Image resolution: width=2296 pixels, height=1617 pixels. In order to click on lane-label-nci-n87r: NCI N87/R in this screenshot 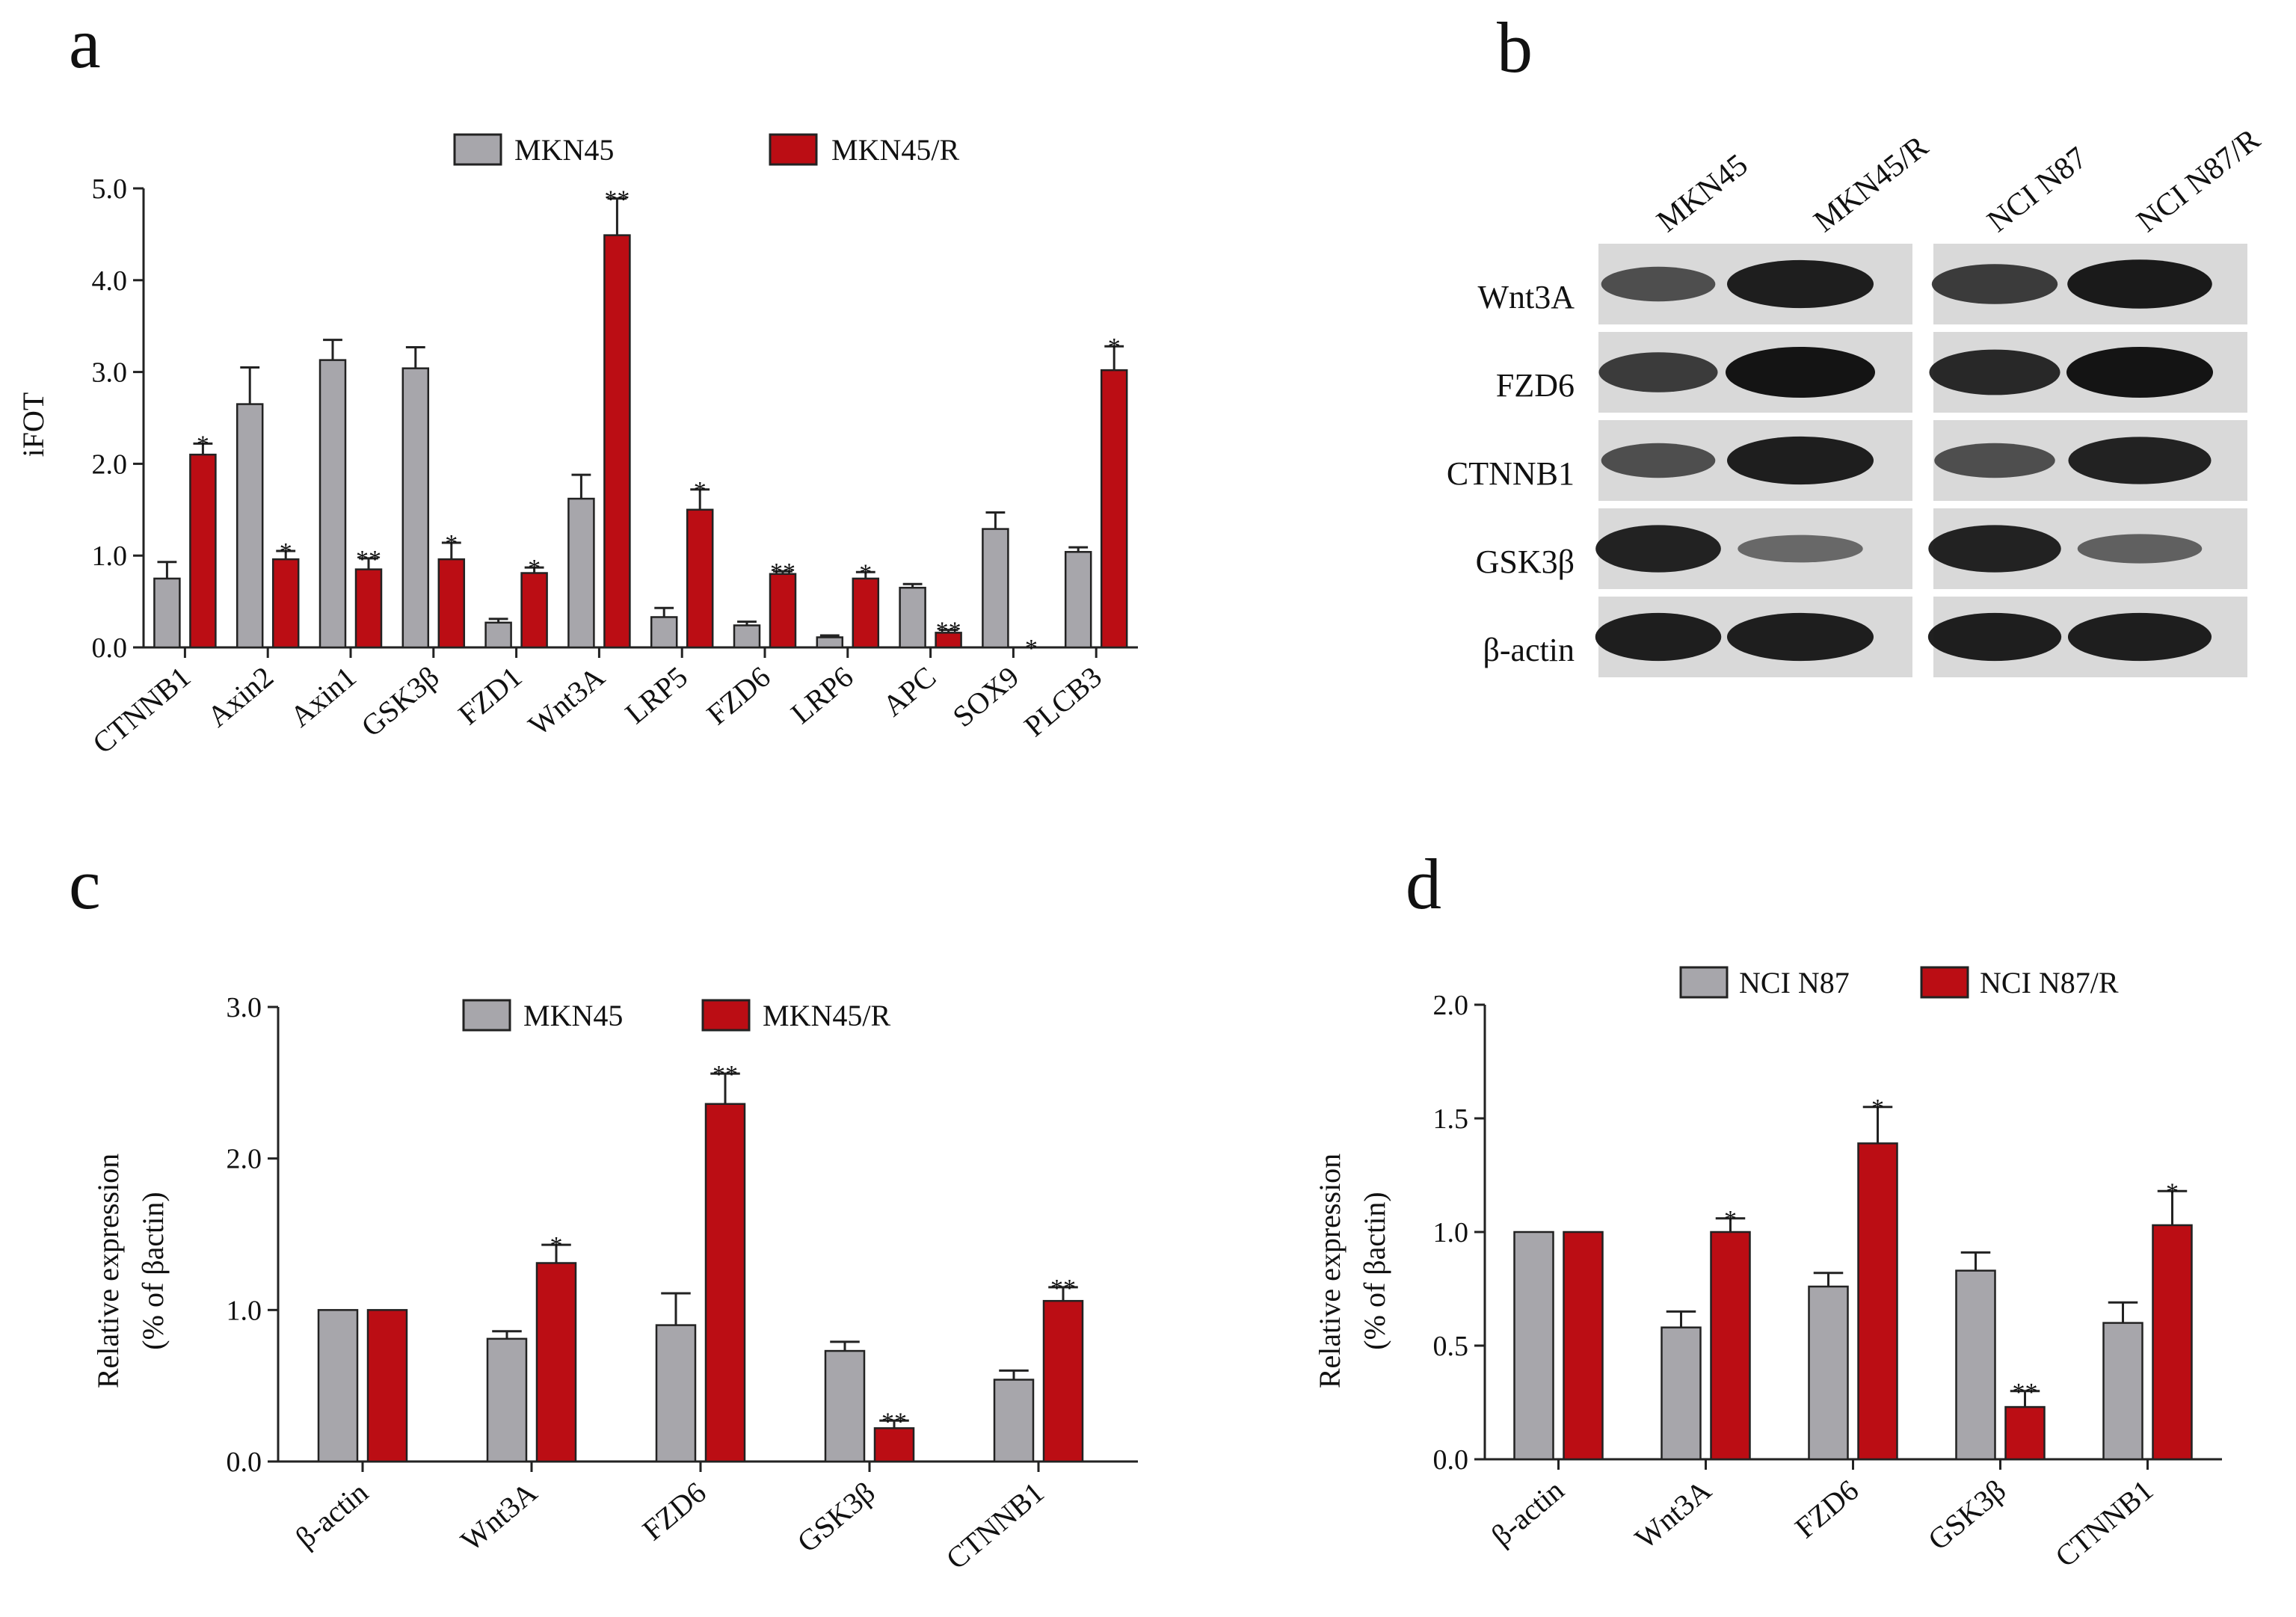, I will do `click(2199, 181)`.